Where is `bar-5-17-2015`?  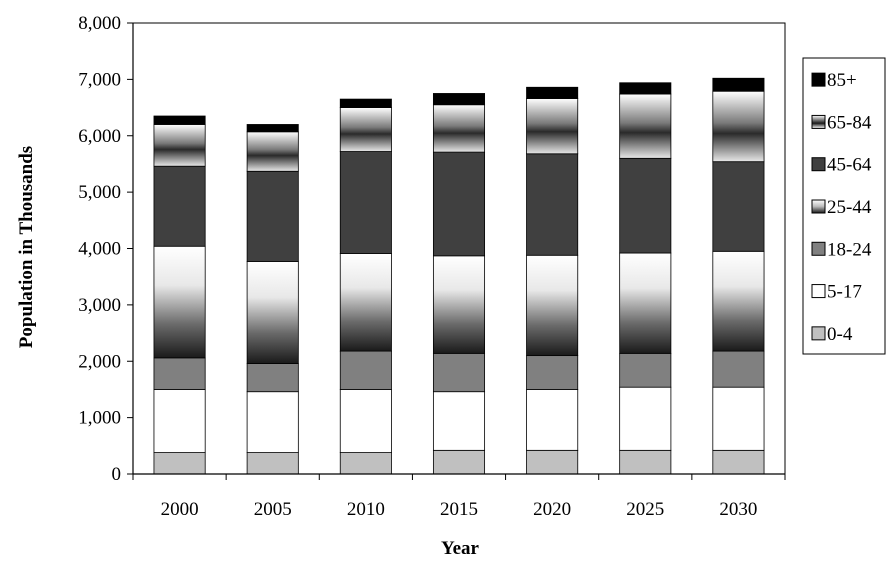 bar-5-17-2015 is located at coordinates (459, 421).